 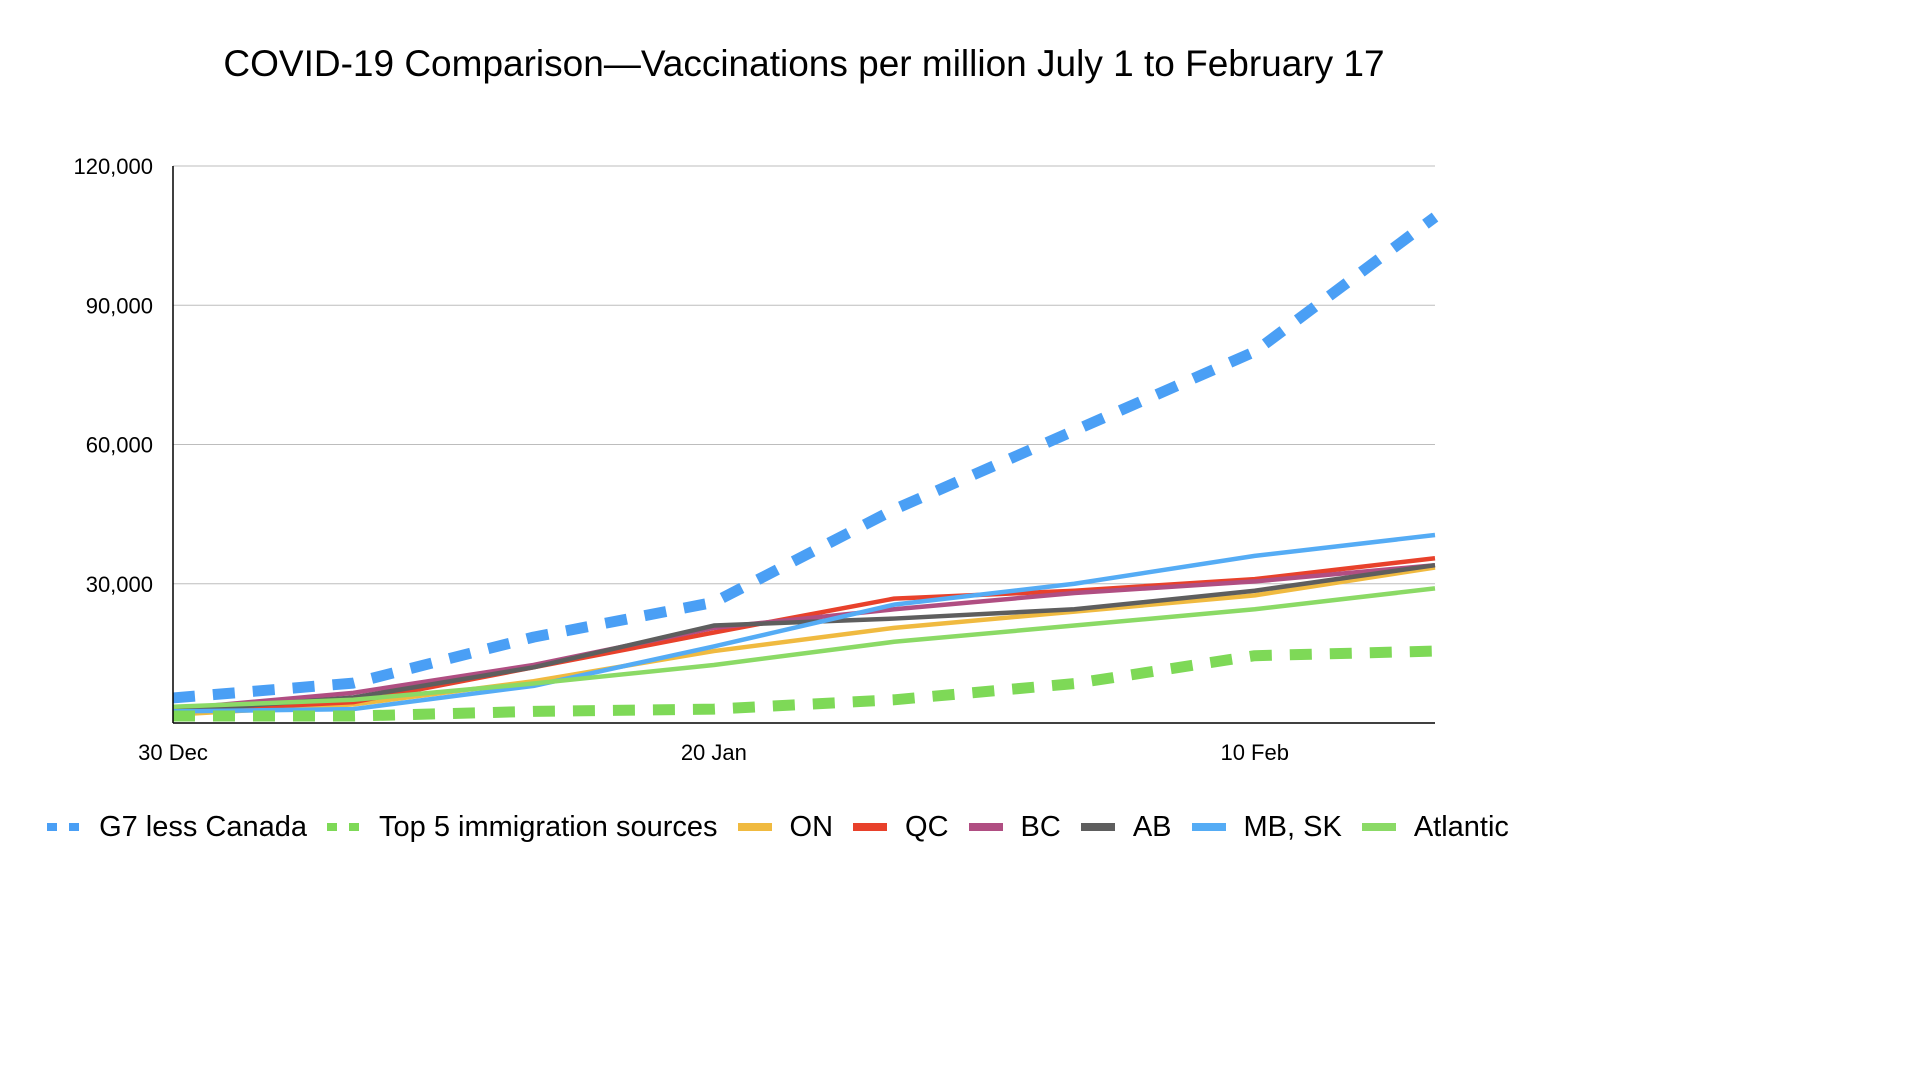 I want to click on series-line-ab, so click(x=804, y=638).